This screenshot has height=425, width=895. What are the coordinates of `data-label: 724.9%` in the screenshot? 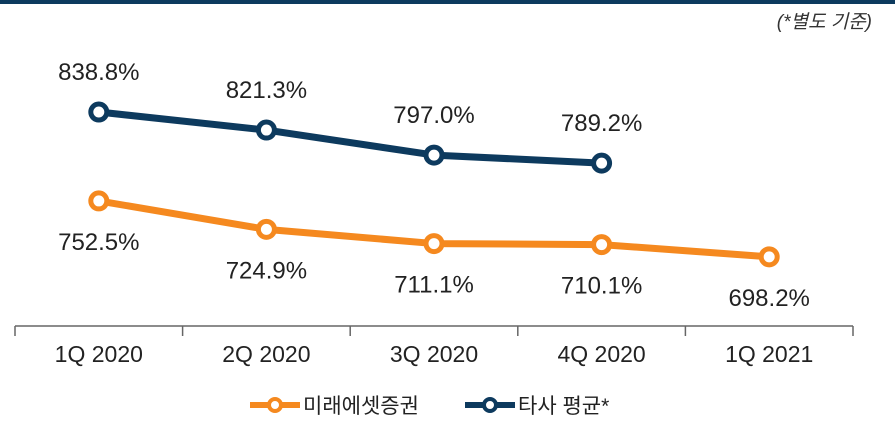 It's located at (266, 270).